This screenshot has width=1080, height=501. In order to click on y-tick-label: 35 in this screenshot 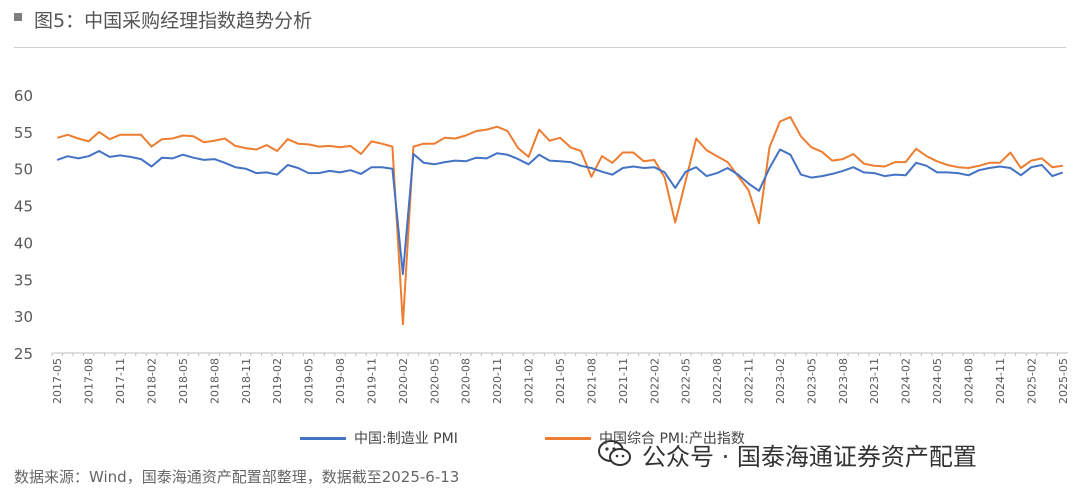, I will do `click(23, 280)`.